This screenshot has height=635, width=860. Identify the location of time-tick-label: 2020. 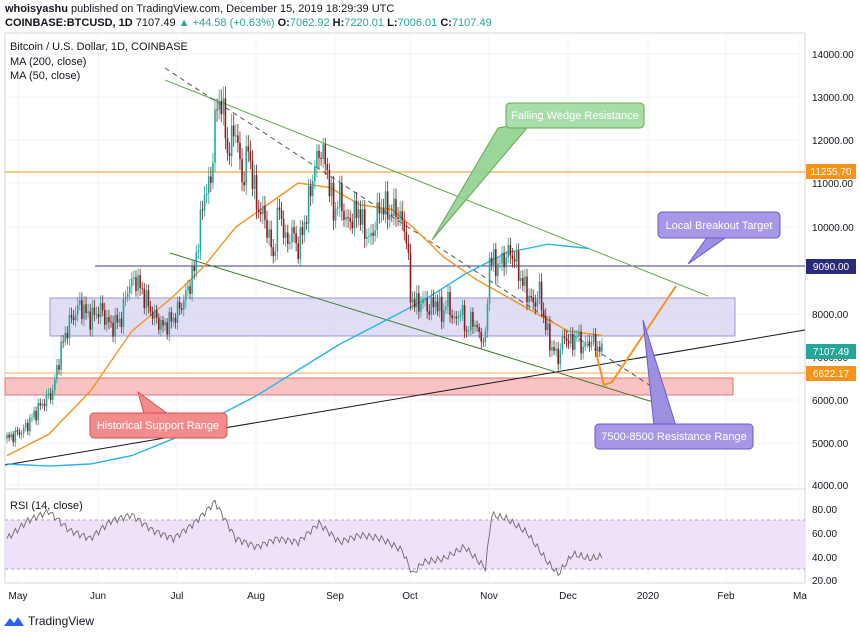
(648, 596).